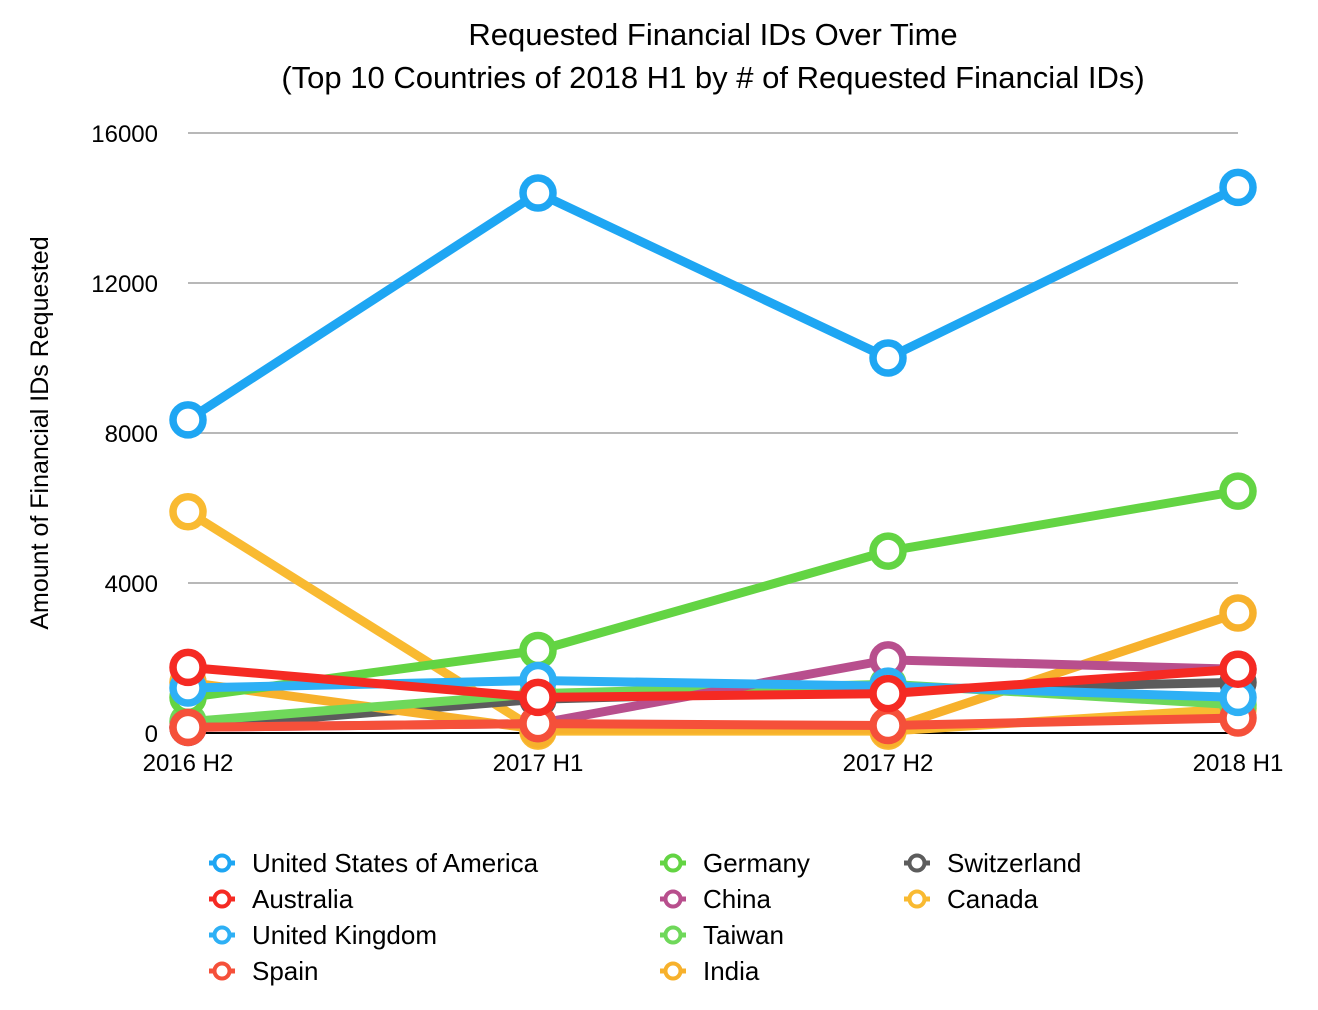  Describe the element at coordinates (1014, 863) in the screenshot. I see `legend-label: Switzerland` at that location.